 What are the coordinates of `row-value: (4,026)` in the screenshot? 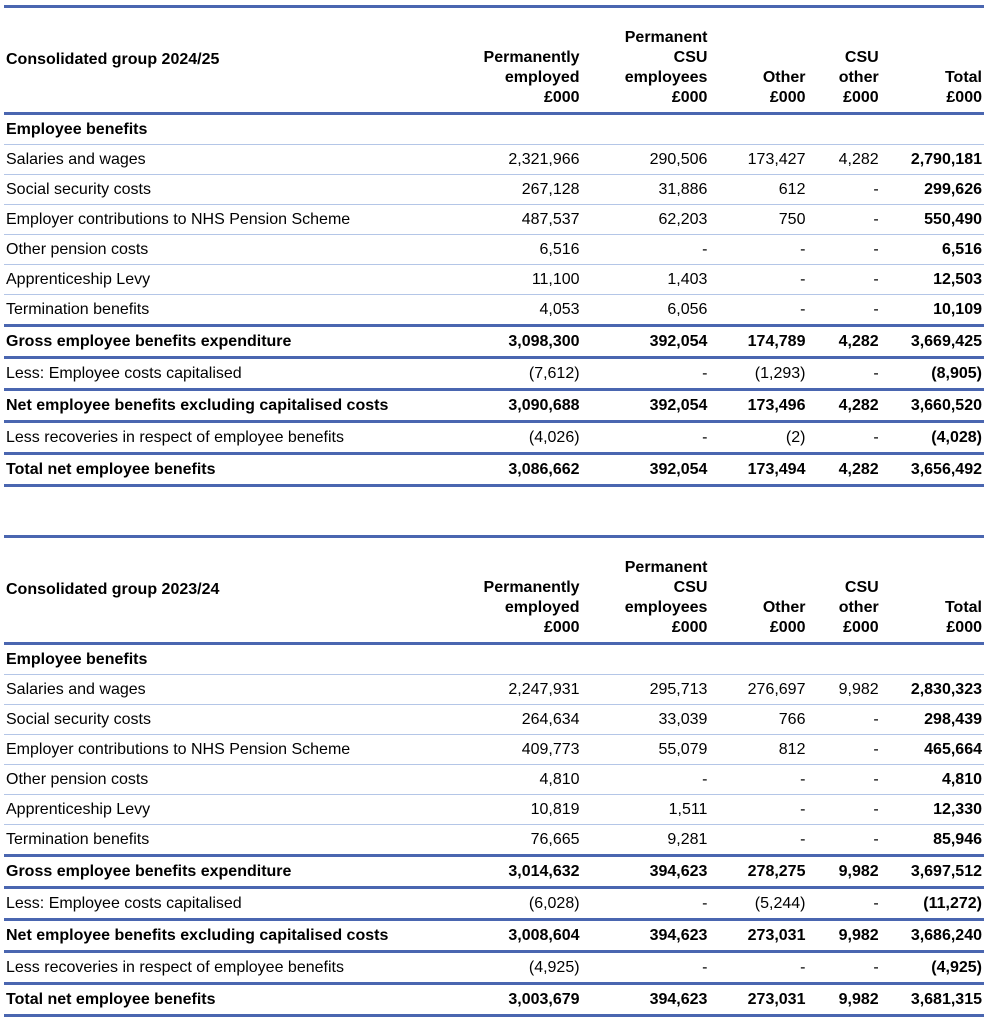 It's located at (554, 437).